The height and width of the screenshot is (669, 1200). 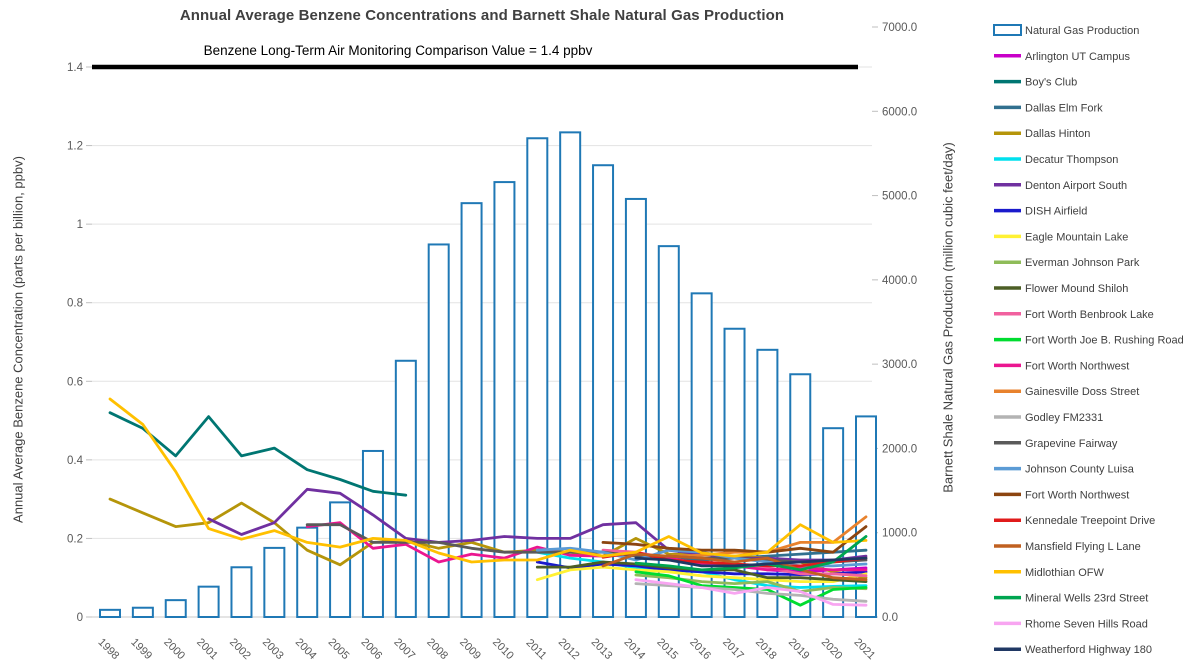 I want to click on x-axis-year-label: 2002, so click(x=240, y=649).